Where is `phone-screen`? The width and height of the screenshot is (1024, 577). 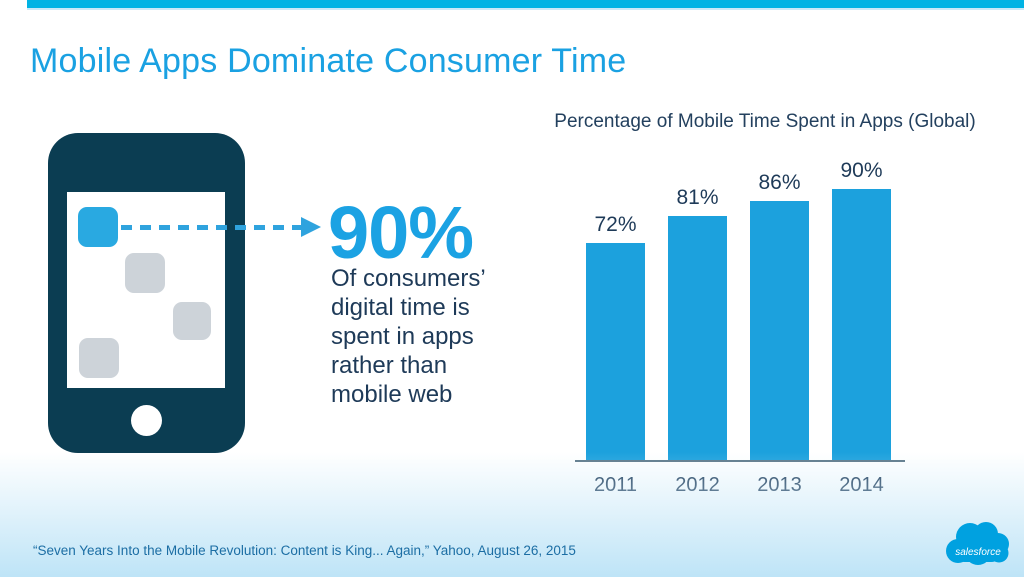
phone-screen is located at coordinates (146, 290).